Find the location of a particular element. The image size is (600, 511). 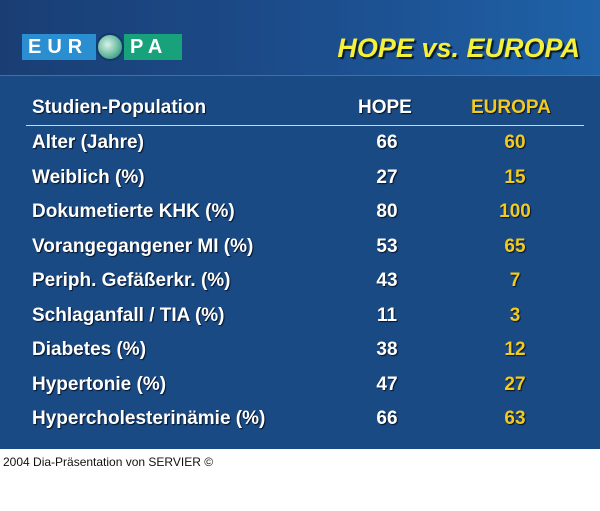

hope-value: 53 is located at coordinates (387, 246).